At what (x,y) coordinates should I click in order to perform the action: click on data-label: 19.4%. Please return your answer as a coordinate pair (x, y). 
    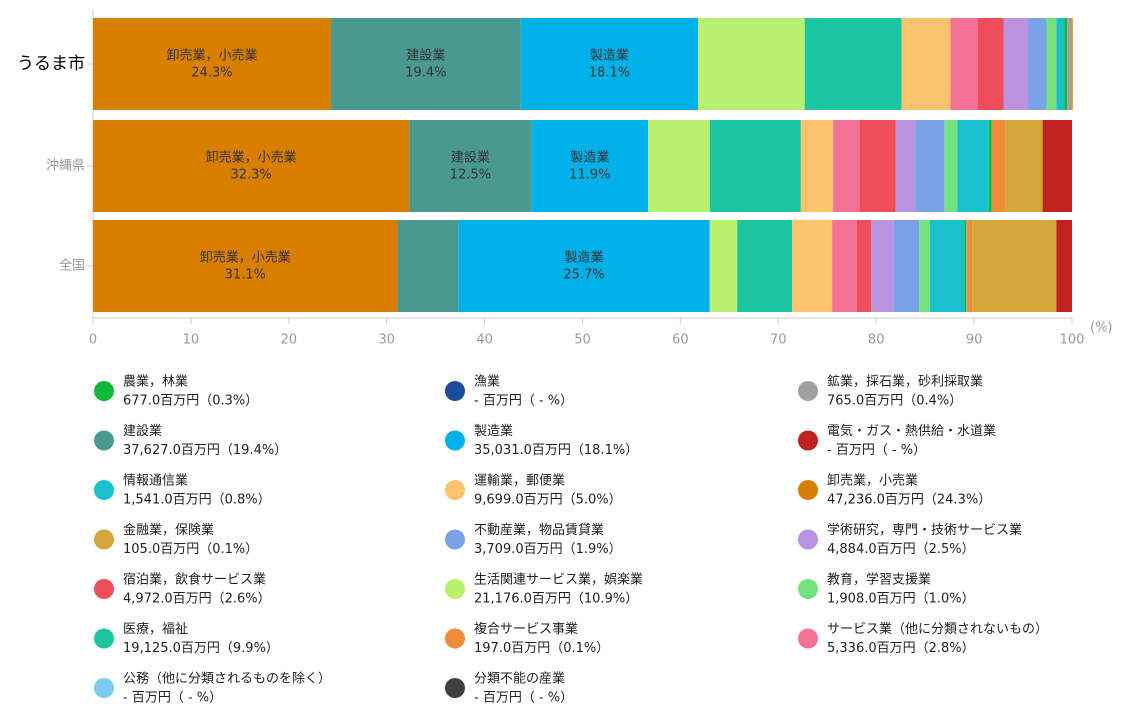
    Looking at the image, I should click on (425, 73).